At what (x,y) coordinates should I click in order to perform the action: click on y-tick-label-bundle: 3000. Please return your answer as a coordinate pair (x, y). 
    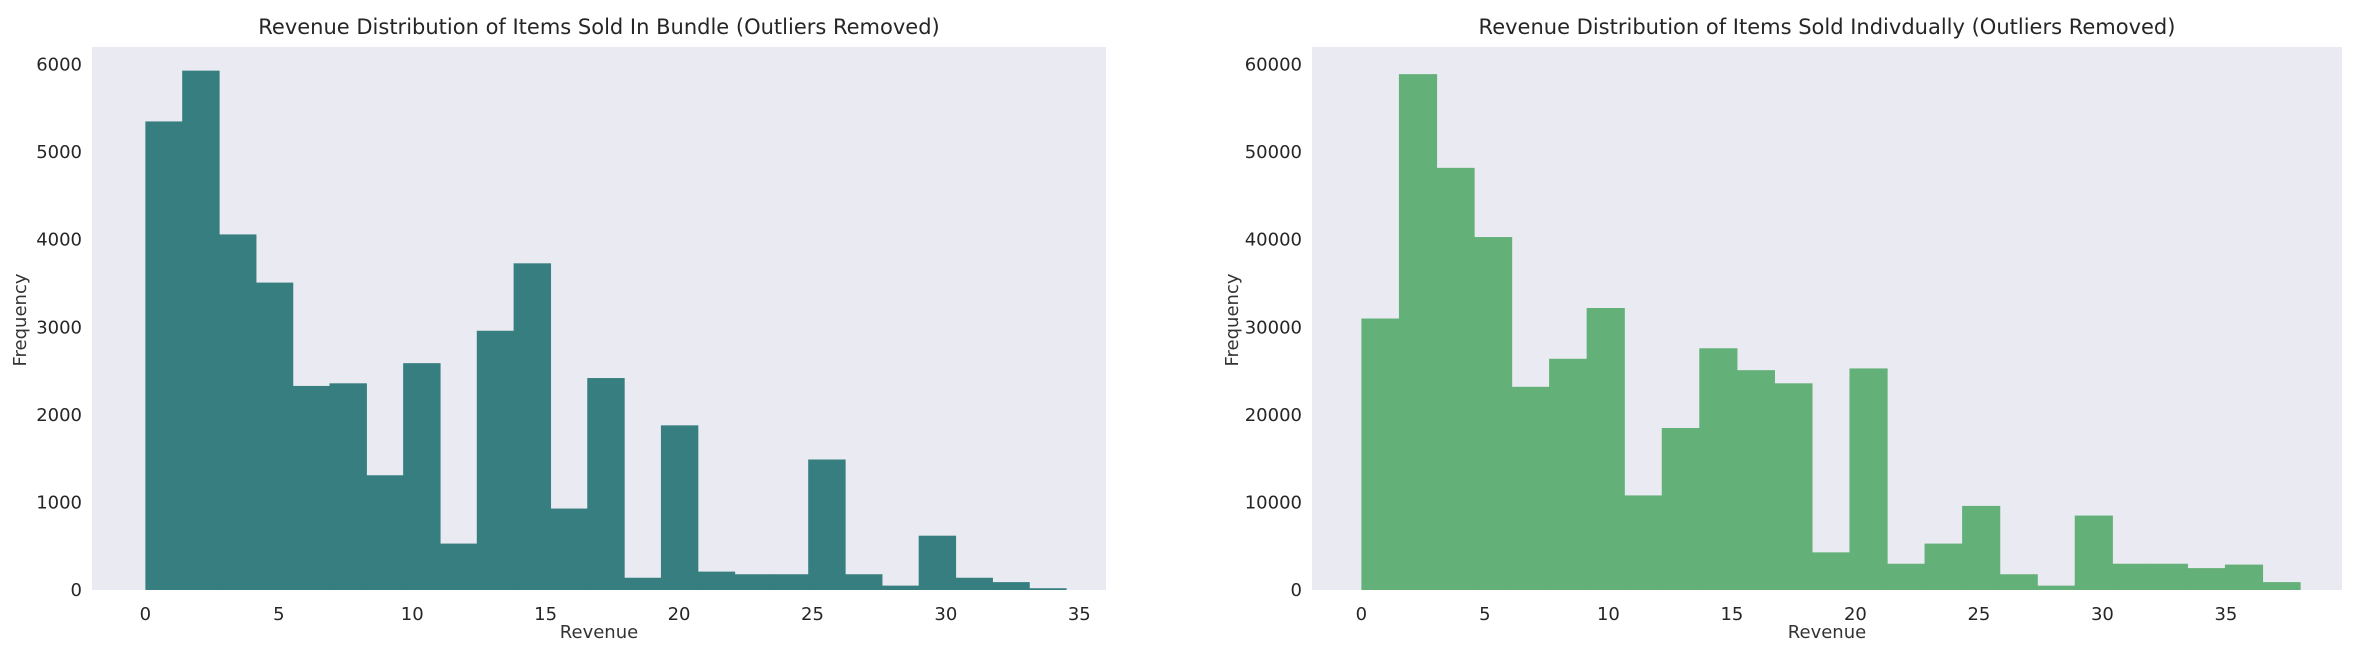
    Looking at the image, I should click on (59, 327).